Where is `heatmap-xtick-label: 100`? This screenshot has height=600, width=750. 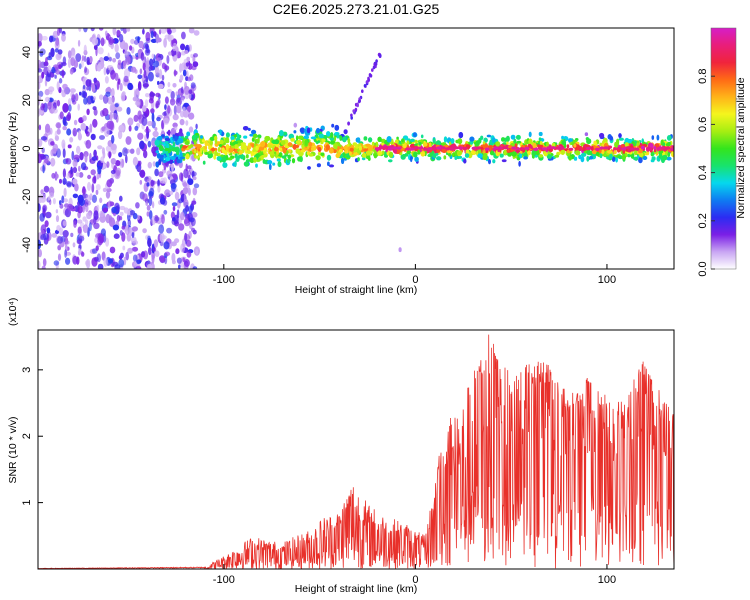 heatmap-xtick-label: 100 is located at coordinates (607, 280).